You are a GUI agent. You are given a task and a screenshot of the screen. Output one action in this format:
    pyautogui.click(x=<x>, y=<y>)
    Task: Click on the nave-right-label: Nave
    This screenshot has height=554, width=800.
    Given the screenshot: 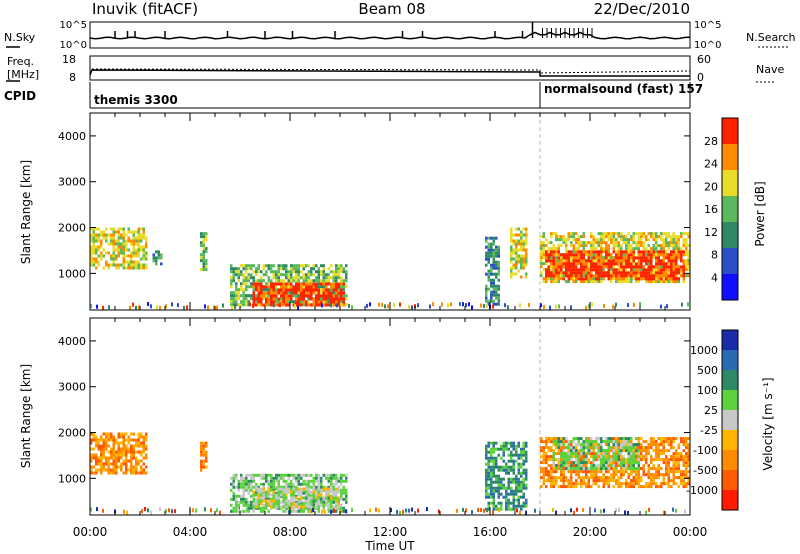 What is the action you would take?
    pyautogui.click(x=770, y=69)
    